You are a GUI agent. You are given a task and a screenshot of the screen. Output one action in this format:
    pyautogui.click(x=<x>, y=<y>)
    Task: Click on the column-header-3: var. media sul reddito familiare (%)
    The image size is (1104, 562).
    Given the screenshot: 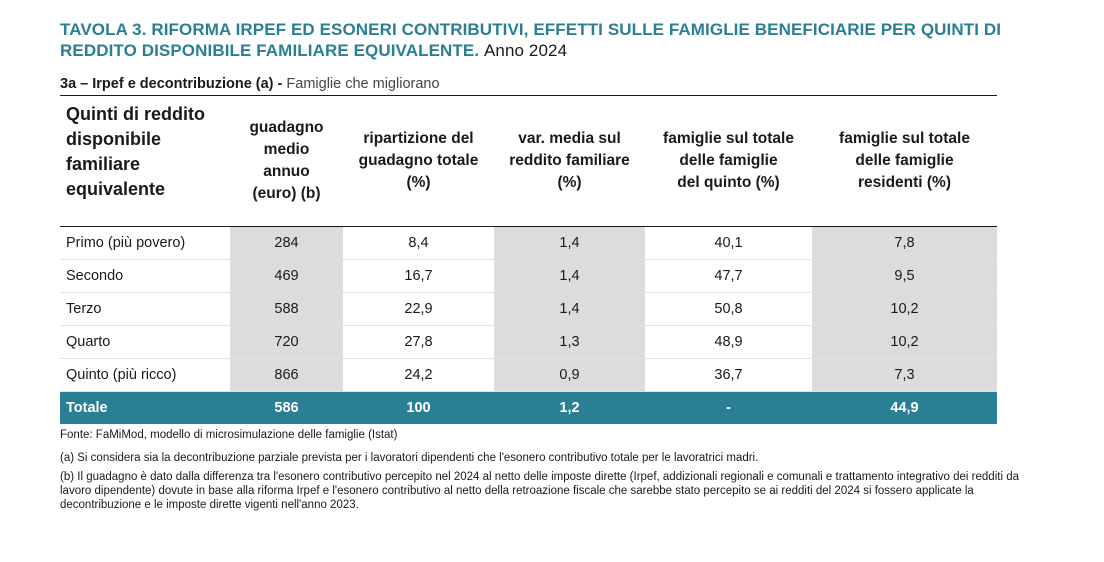 What is the action you would take?
    pyautogui.click(x=569, y=161)
    